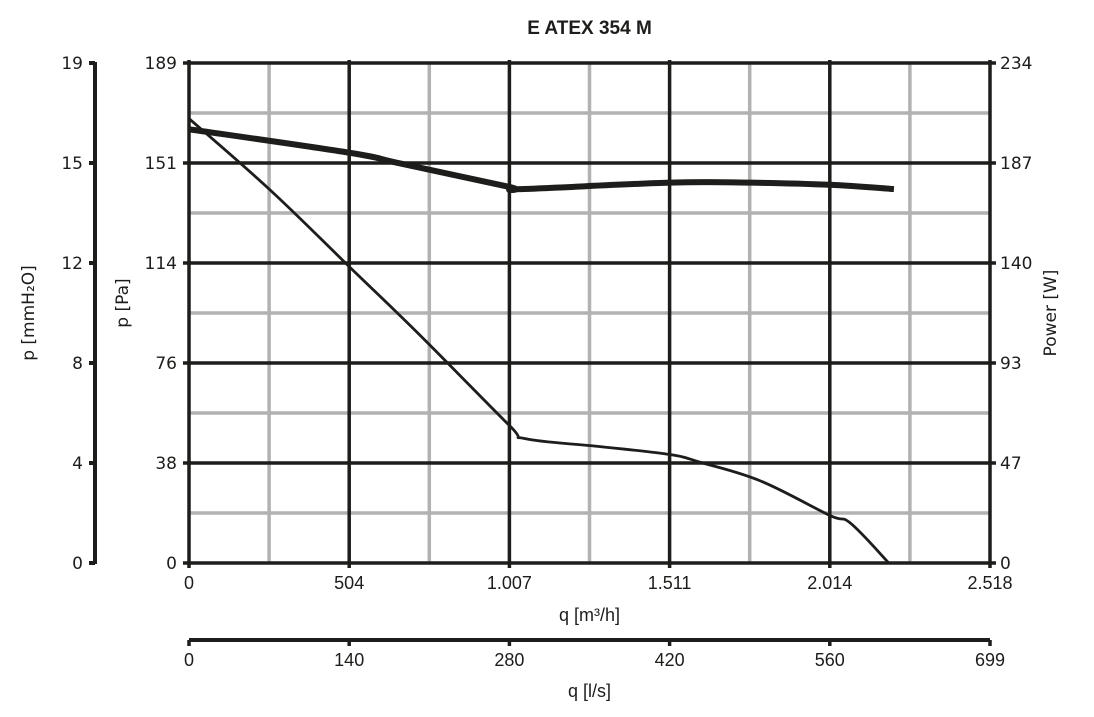 The width and height of the screenshot is (1094, 717). What do you see at coordinates (1005, 564) in the screenshot?
I see `power-tick-label: 0` at bounding box center [1005, 564].